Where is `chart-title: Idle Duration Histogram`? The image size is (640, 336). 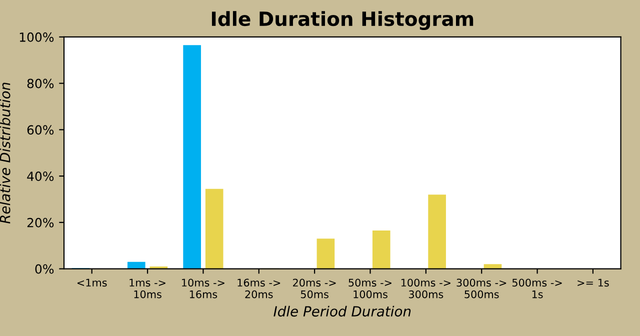 chart-title: Idle Duration Histogram is located at coordinates (343, 20).